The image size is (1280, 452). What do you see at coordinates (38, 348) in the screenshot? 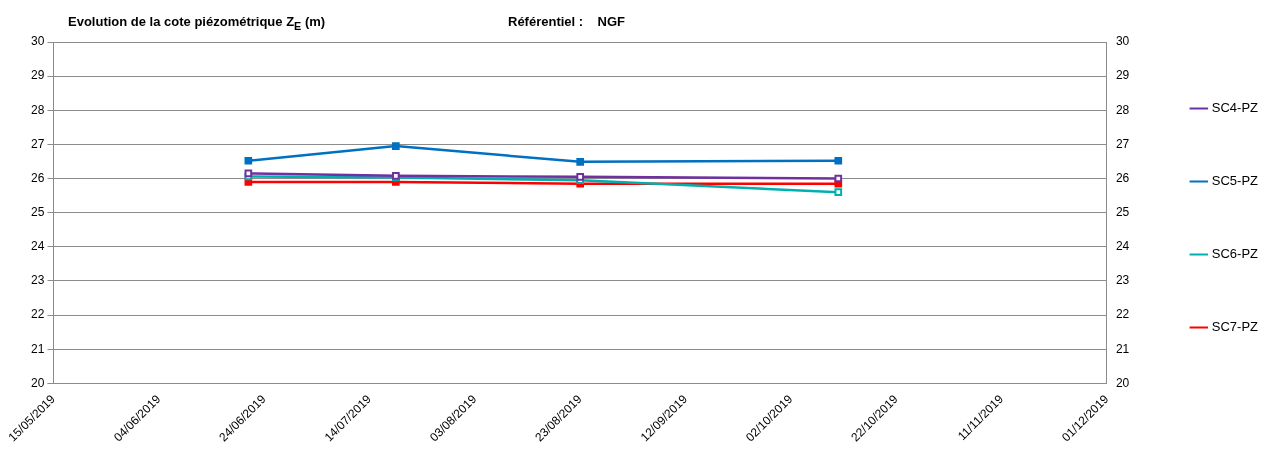
I see `y-tick-label: 21` at bounding box center [38, 348].